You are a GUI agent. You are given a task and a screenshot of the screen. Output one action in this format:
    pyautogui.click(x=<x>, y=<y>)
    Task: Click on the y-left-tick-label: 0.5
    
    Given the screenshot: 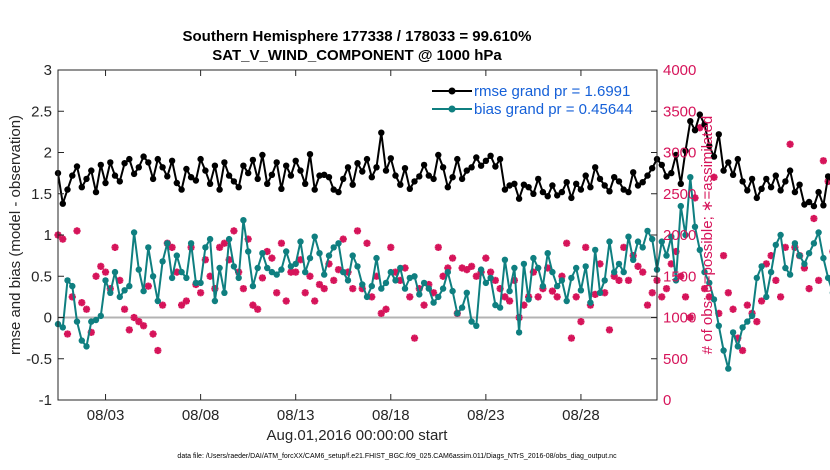 What is the action you would take?
    pyautogui.click(x=41, y=276)
    